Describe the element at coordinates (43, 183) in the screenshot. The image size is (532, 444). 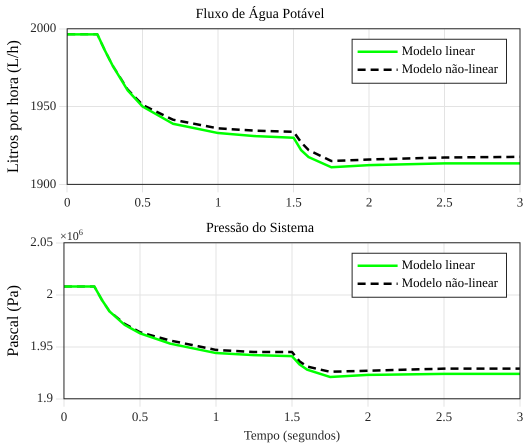
I see `y-tick-label: 1900` at that location.